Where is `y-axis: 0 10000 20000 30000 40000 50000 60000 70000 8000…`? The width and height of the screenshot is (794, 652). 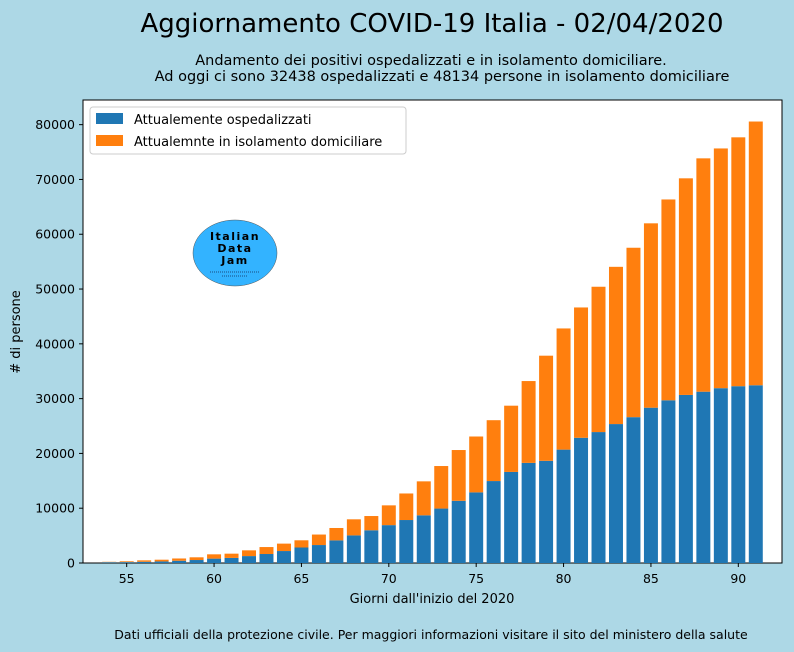 y-axis: 0 10000 20000 30000 40000 50000 60000 70000 8000… is located at coordinates (59, 344).